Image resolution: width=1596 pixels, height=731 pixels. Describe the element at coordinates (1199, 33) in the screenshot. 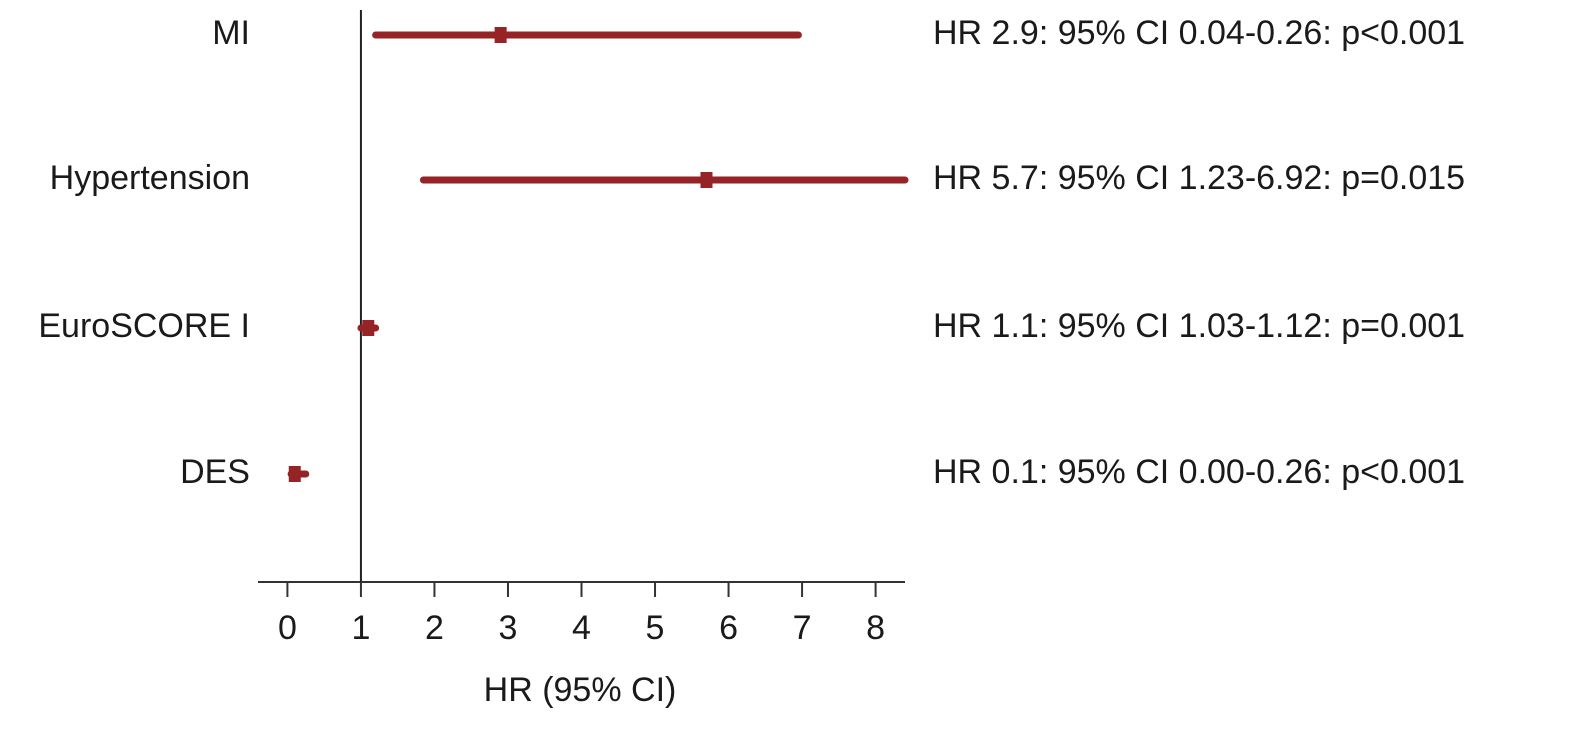

I see `annotation: HR 2.9: 95% CI 0.04-0.26: p<0.001` at that location.